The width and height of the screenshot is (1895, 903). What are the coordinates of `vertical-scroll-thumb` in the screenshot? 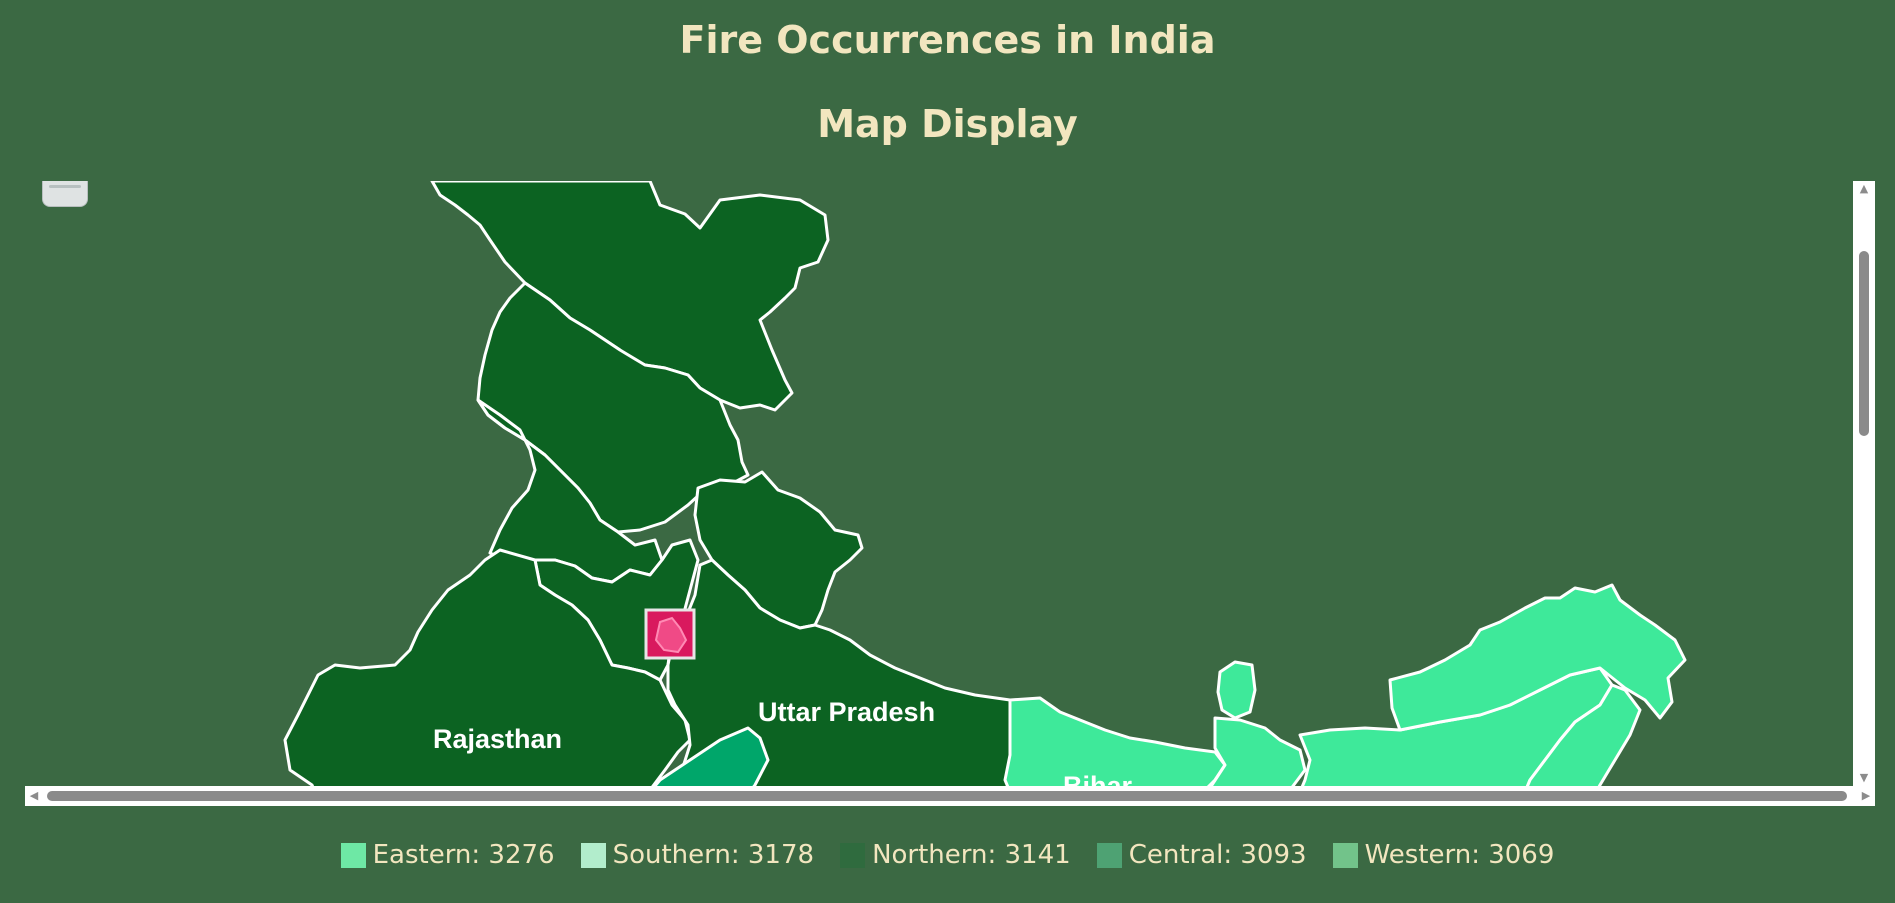 It's located at (1864, 343).